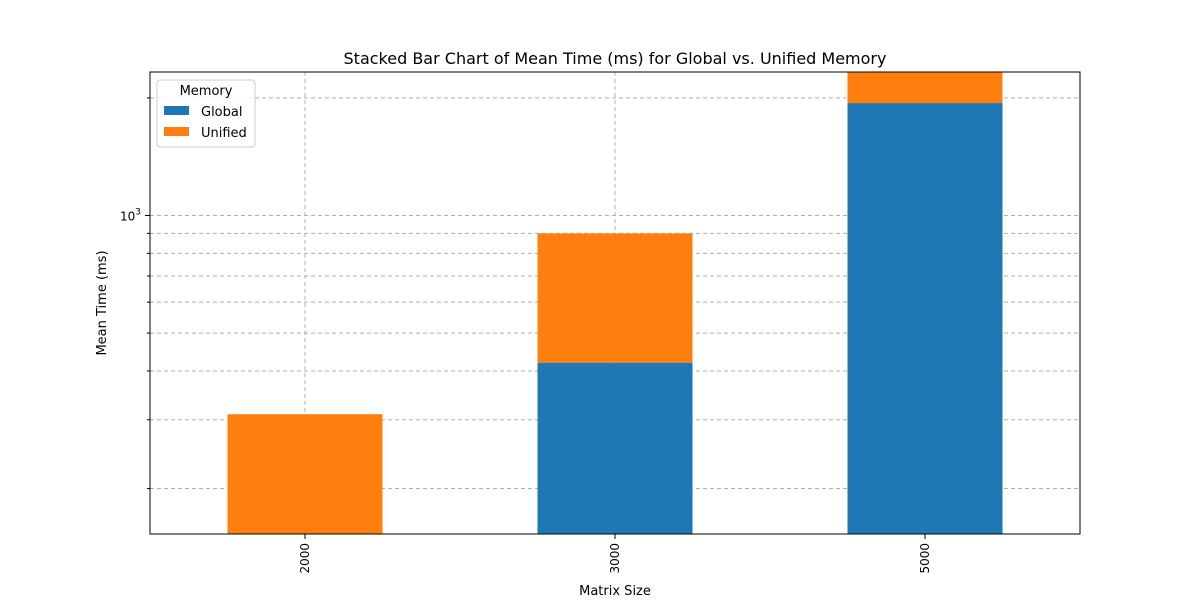 This screenshot has width=1200, height=600. What do you see at coordinates (305, 558) in the screenshot?
I see `x-tick-label-2000: 2000` at bounding box center [305, 558].